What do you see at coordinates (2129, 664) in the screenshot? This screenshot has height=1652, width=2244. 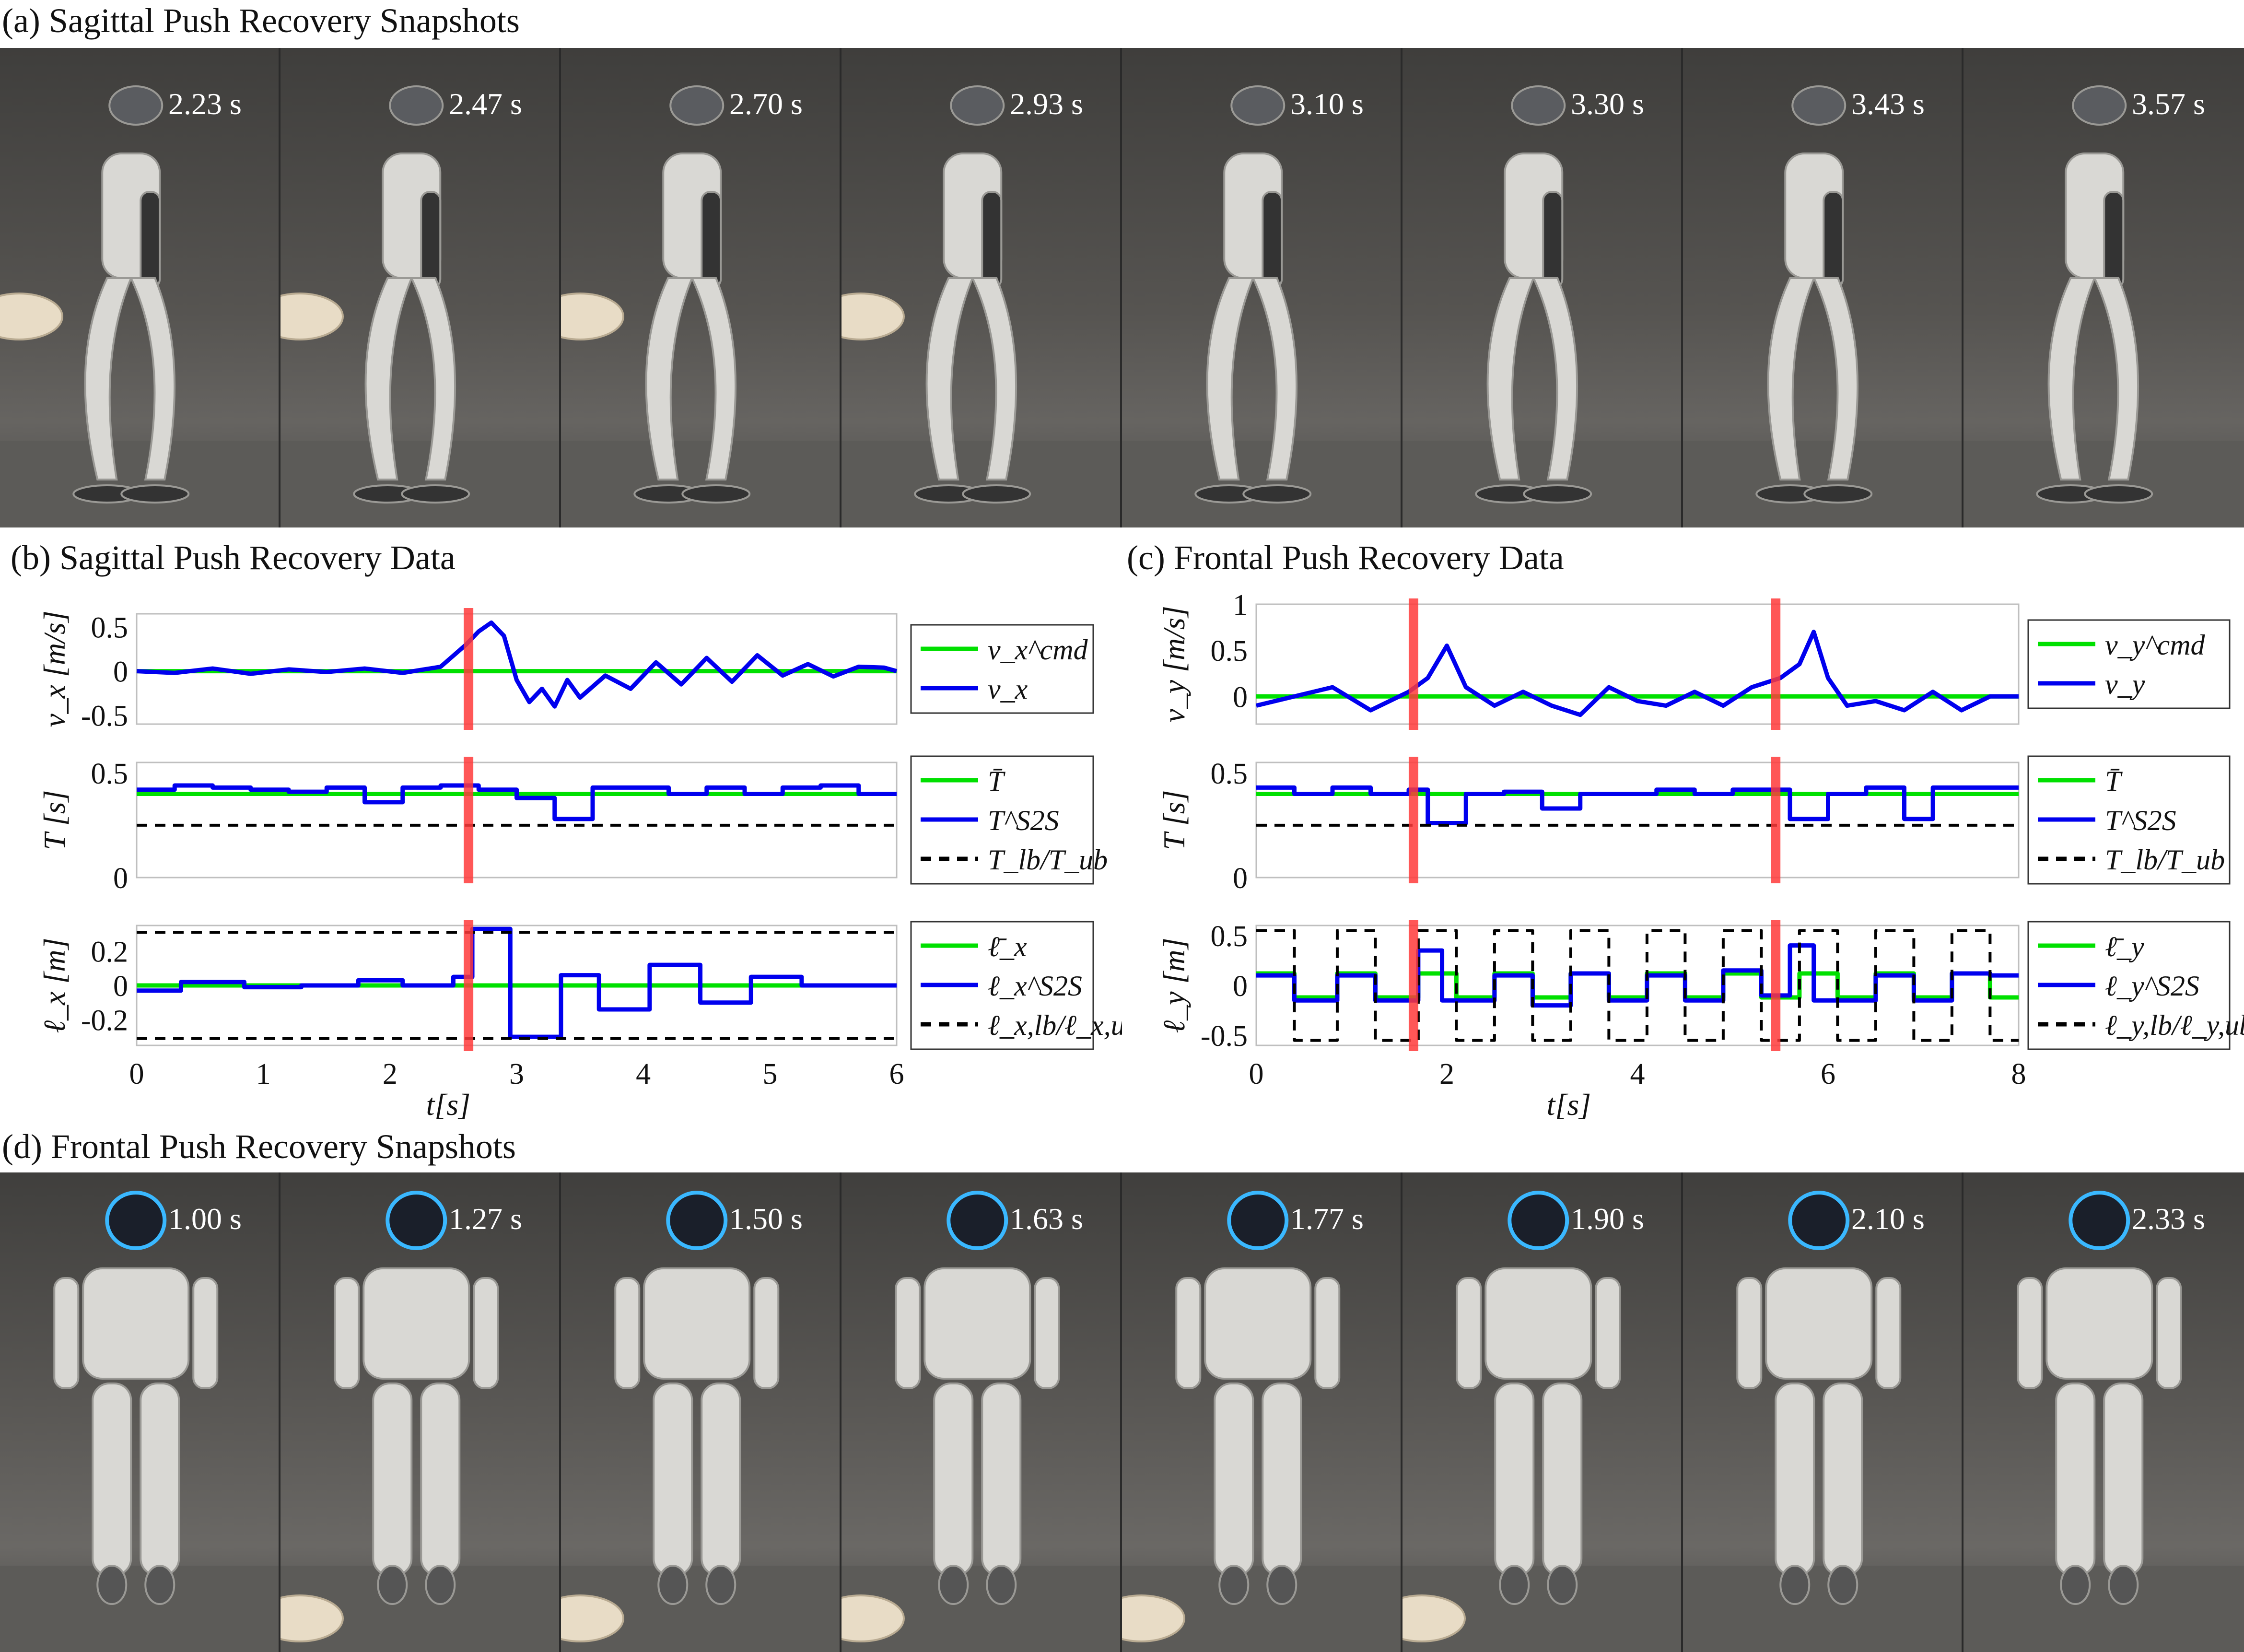 I see `legend: v_y^cmd v_y` at bounding box center [2129, 664].